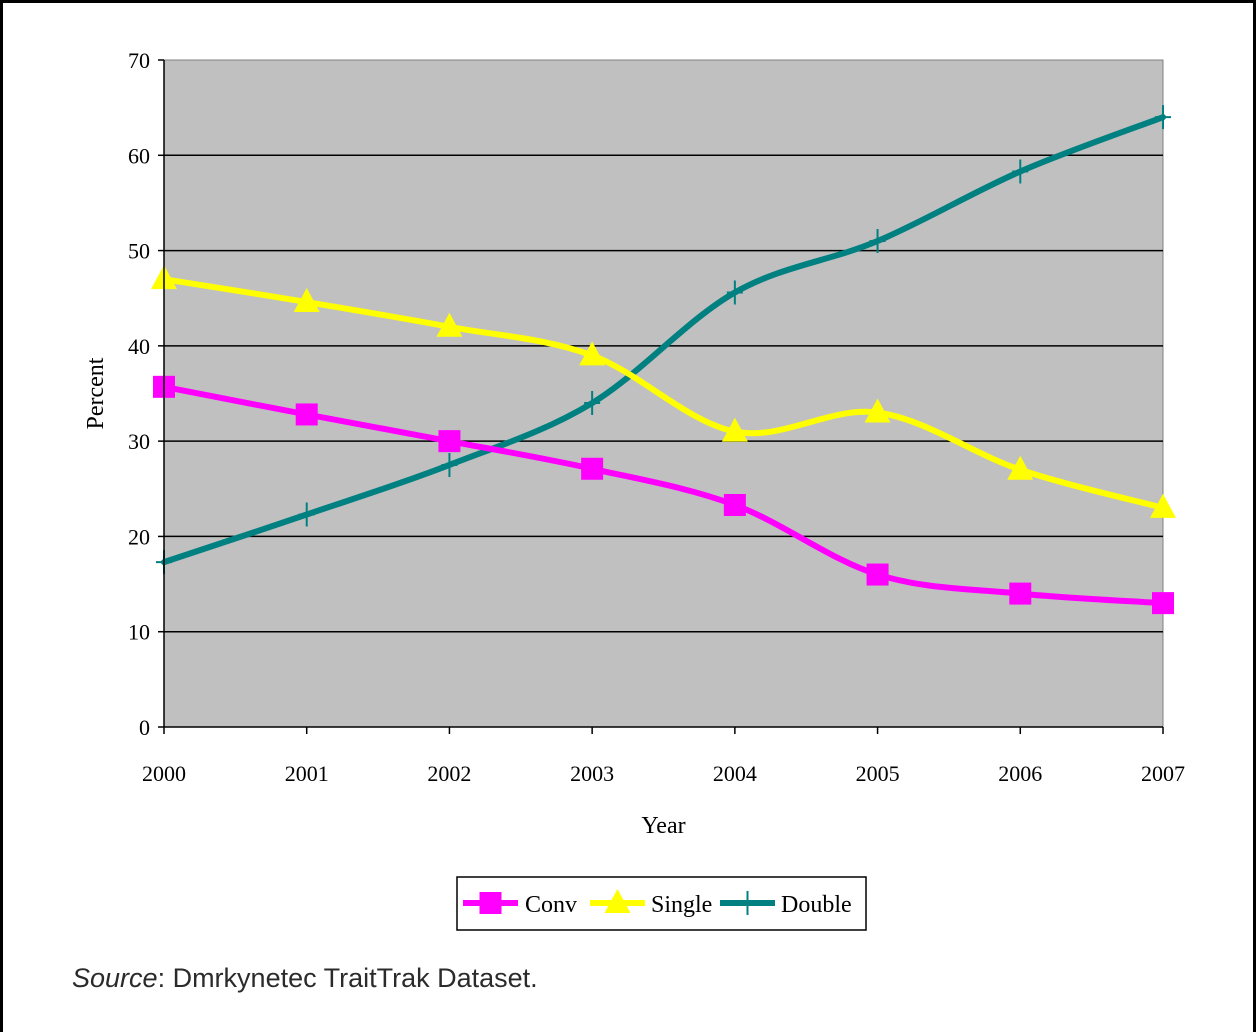 This screenshot has height=1032, width=1256. Describe the element at coordinates (144, 727) in the screenshot. I see `y-tick-label: 0` at that location.